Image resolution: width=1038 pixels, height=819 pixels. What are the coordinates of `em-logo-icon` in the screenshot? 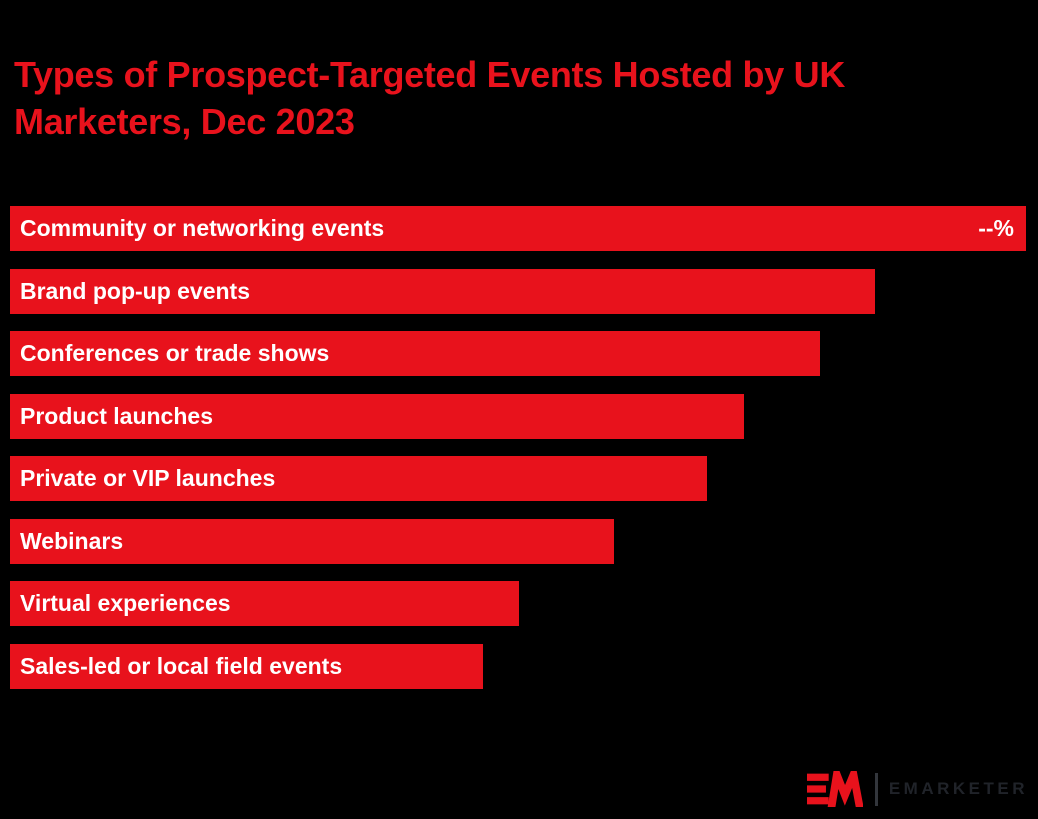 It's located at (834, 789).